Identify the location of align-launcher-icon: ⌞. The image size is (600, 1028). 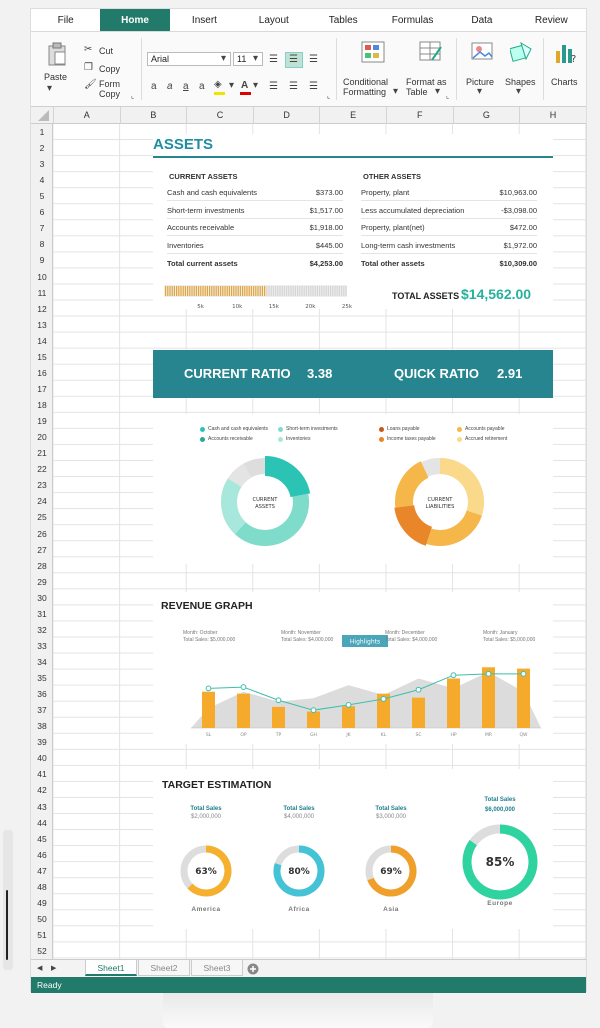
(329, 96).